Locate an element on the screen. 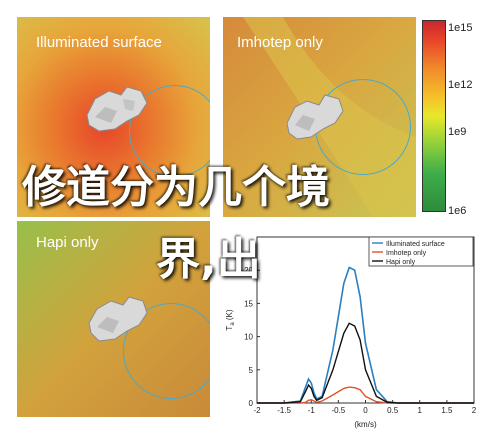 The height and width of the screenshot is (440, 500). y-tick-label: 20 is located at coordinates (248, 270).